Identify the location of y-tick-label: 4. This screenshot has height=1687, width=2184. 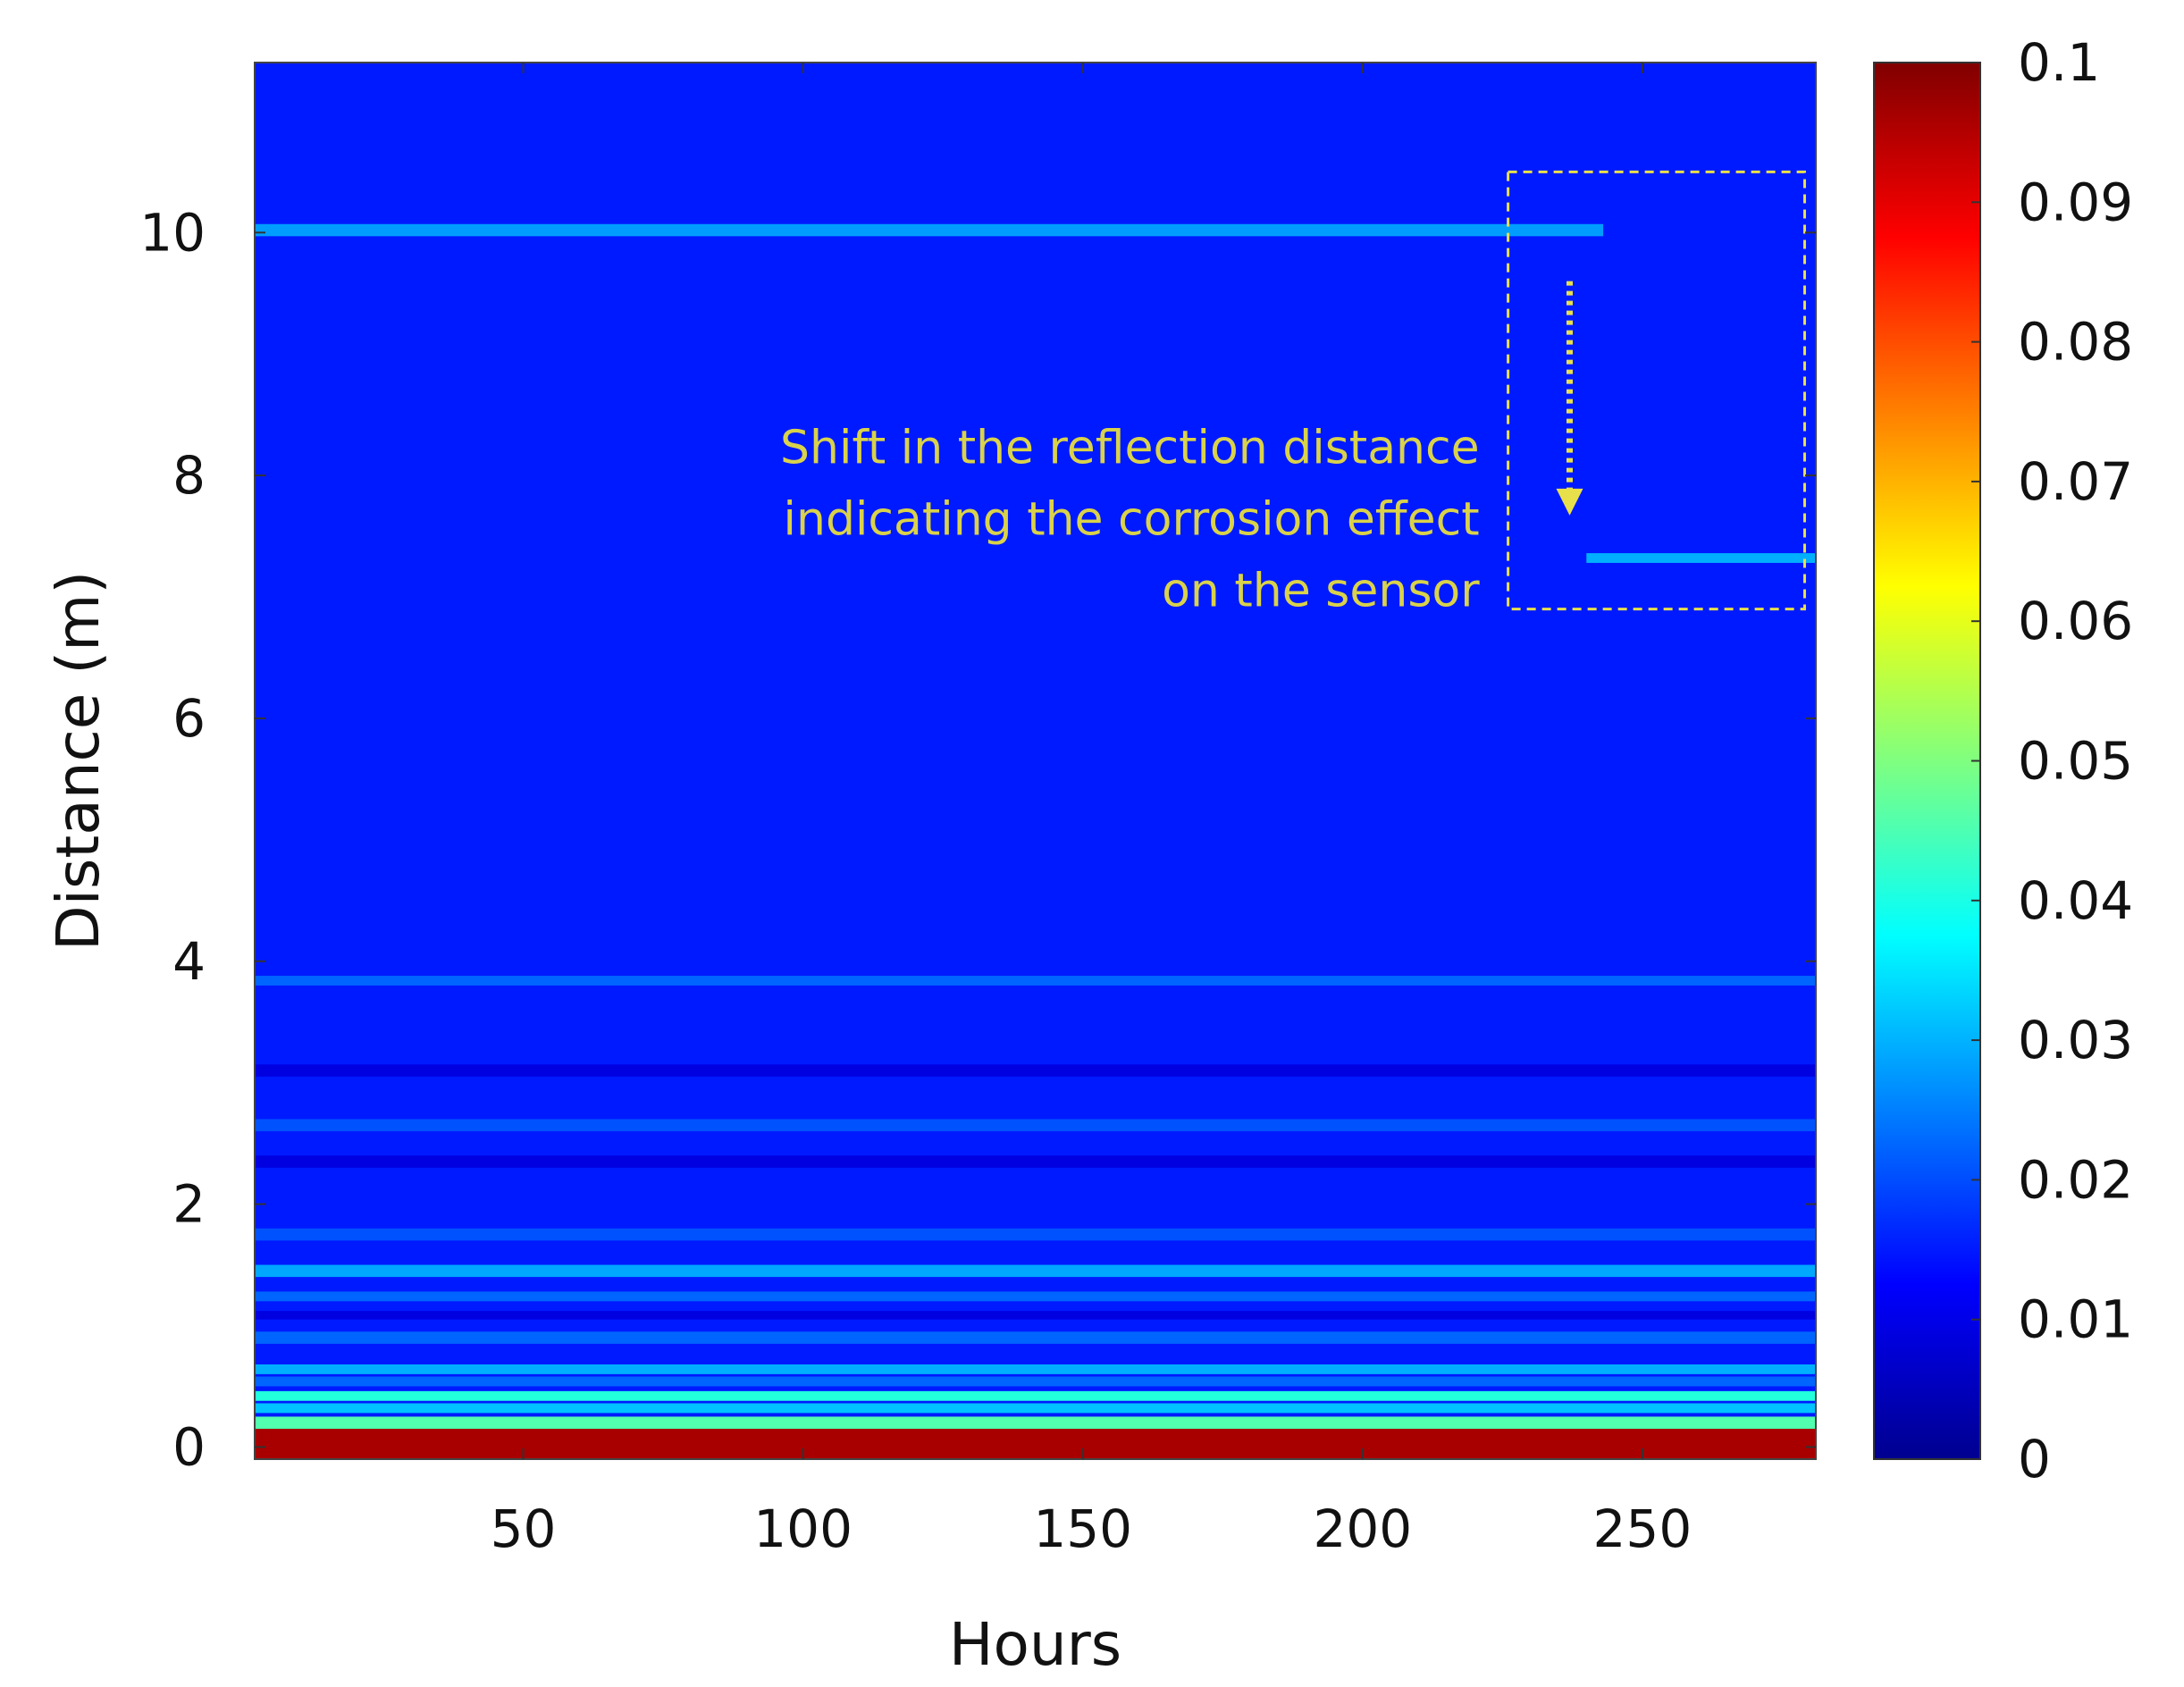
(189, 961).